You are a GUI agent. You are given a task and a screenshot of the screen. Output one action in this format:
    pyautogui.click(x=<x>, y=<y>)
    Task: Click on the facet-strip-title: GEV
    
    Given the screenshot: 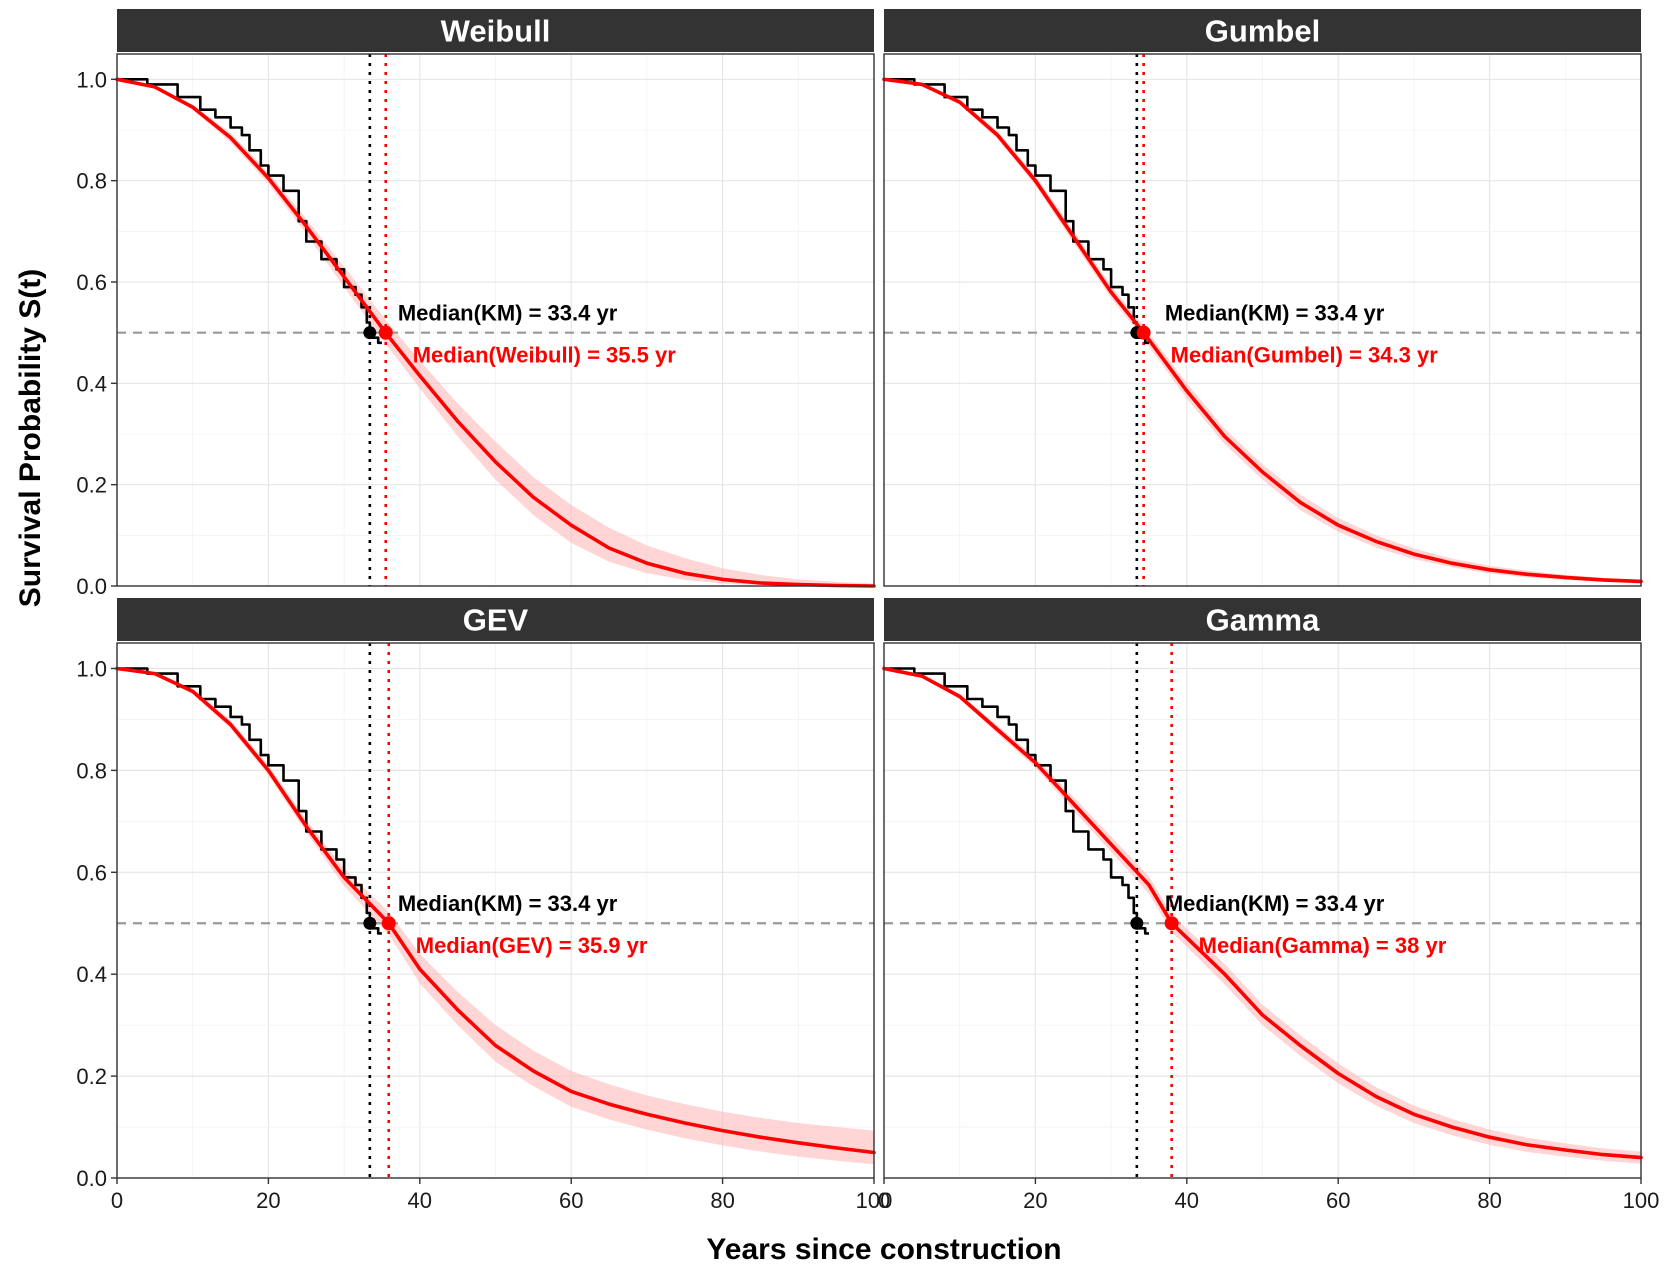 What is the action you would take?
    pyautogui.click(x=496, y=620)
    